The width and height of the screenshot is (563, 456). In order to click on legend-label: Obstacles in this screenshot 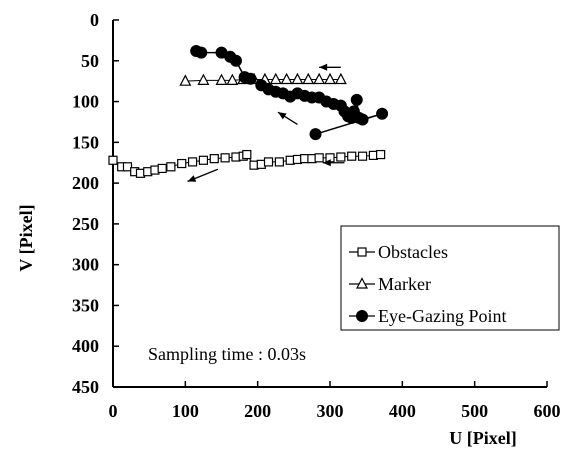, I will do `click(413, 252)`.